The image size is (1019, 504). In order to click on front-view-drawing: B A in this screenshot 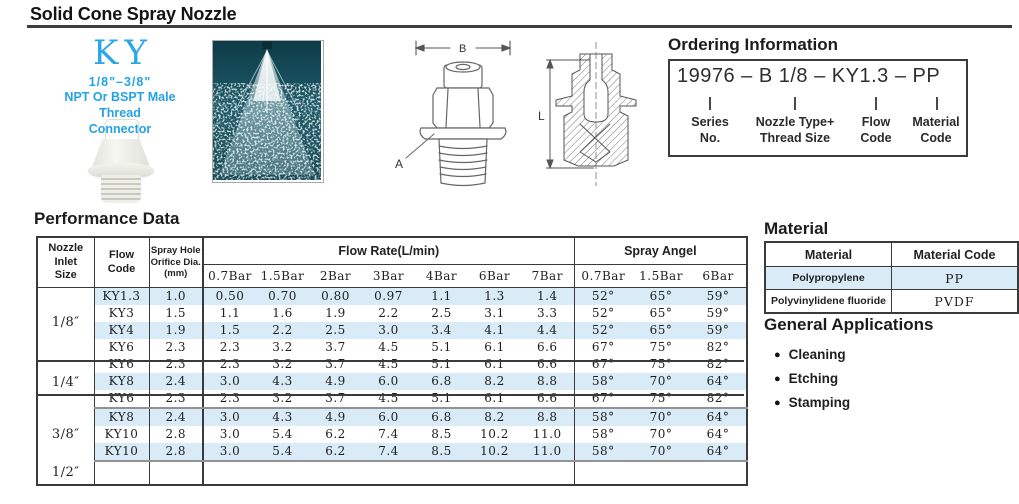, I will do `click(462, 114)`.